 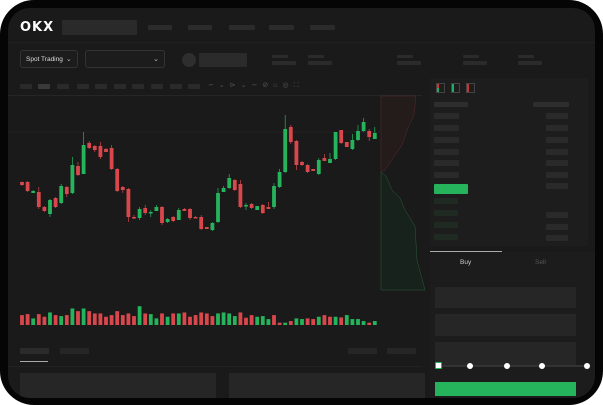 I want to click on line-icon: ∼, so click(x=257, y=85).